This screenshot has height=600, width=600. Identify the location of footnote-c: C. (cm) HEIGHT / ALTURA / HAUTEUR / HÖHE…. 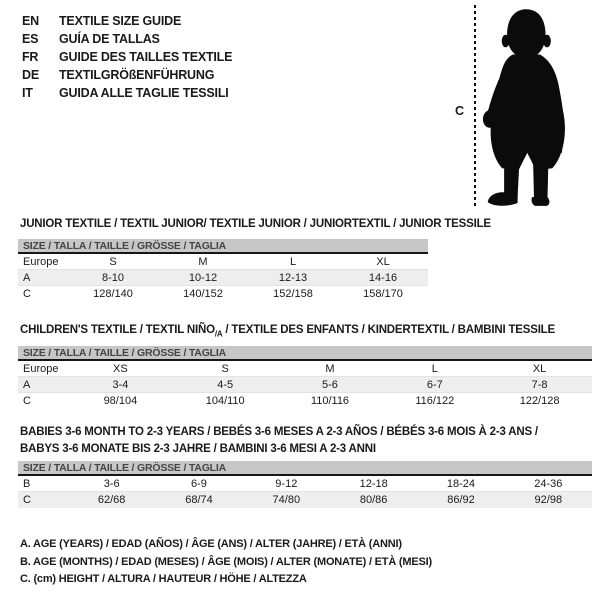
(163, 579).